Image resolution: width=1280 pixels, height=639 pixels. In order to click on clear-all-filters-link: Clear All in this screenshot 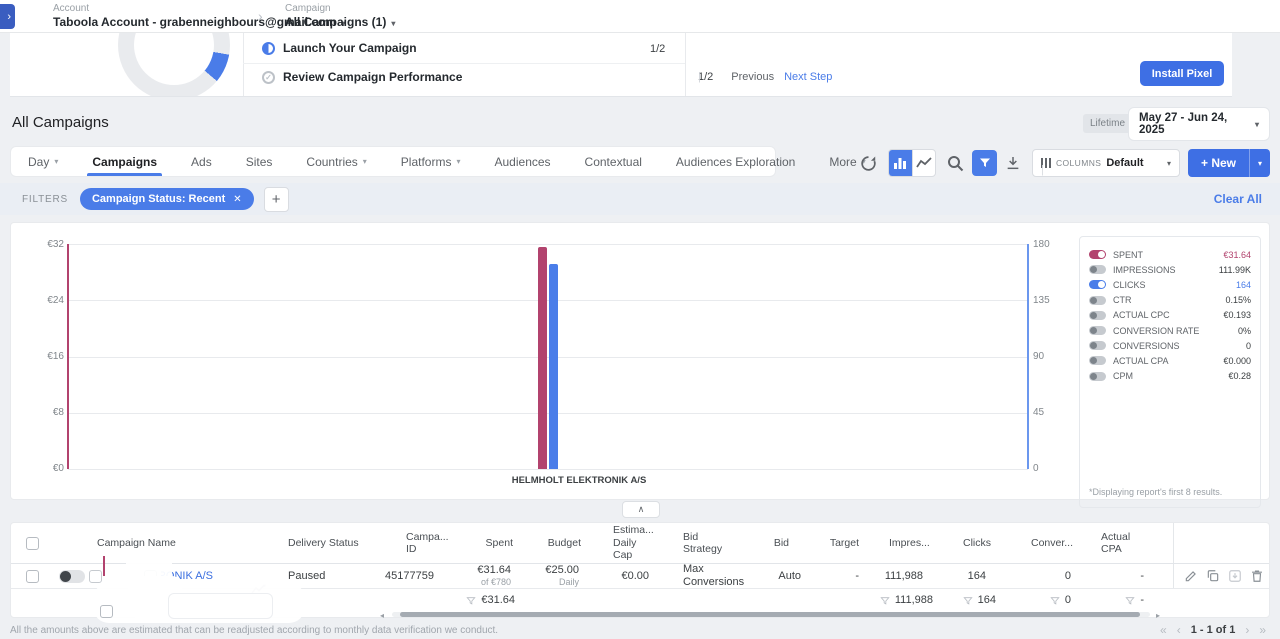, I will do `click(1237, 199)`.